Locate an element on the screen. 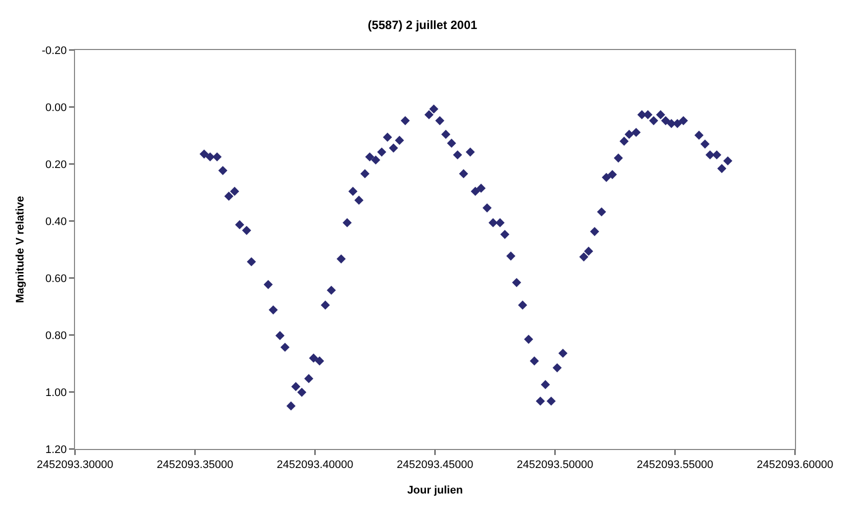 The width and height of the screenshot is (845, 509). y-tick-label: 1.20 is located at coordinates (56, 450).